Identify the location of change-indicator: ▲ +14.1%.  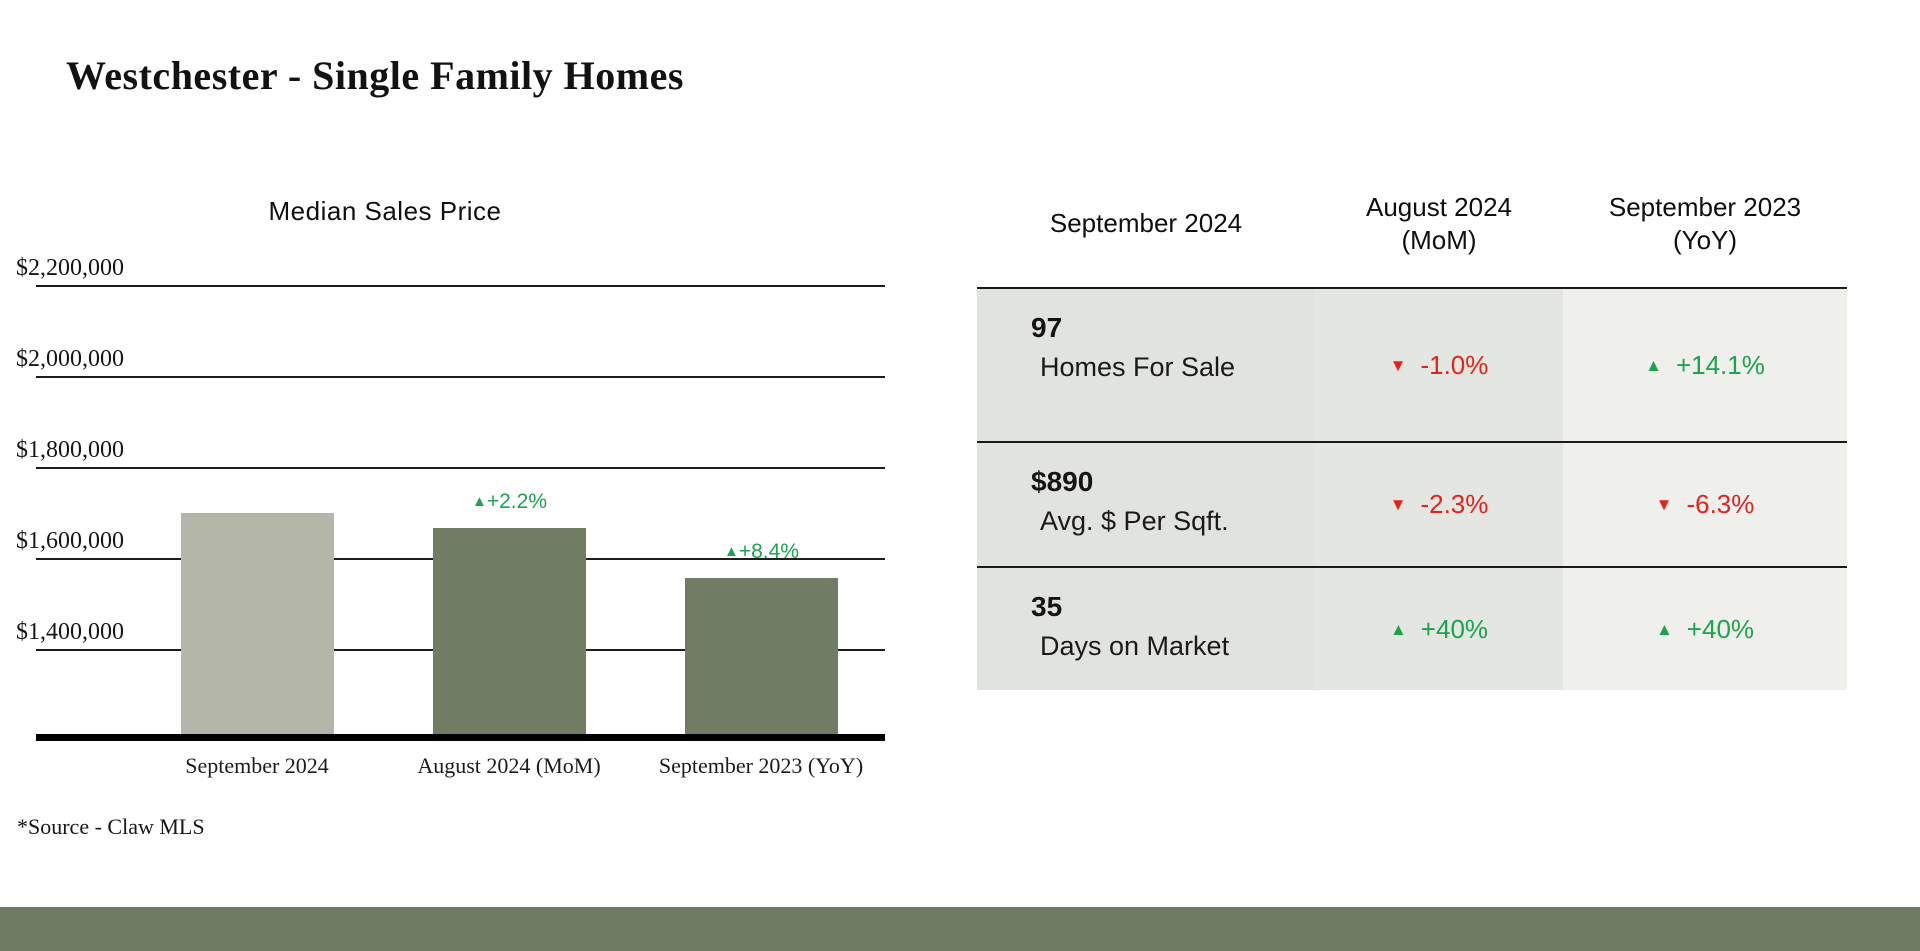
(1705, 364).